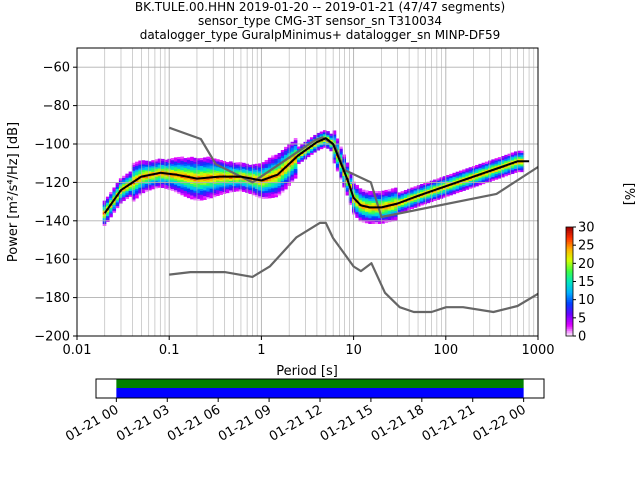 The height and width of the screenshot is (480, 640). What do you see at coordinates (316, 175) in the screenshot?
I see `mode-line` at bounding box center [316, 175].